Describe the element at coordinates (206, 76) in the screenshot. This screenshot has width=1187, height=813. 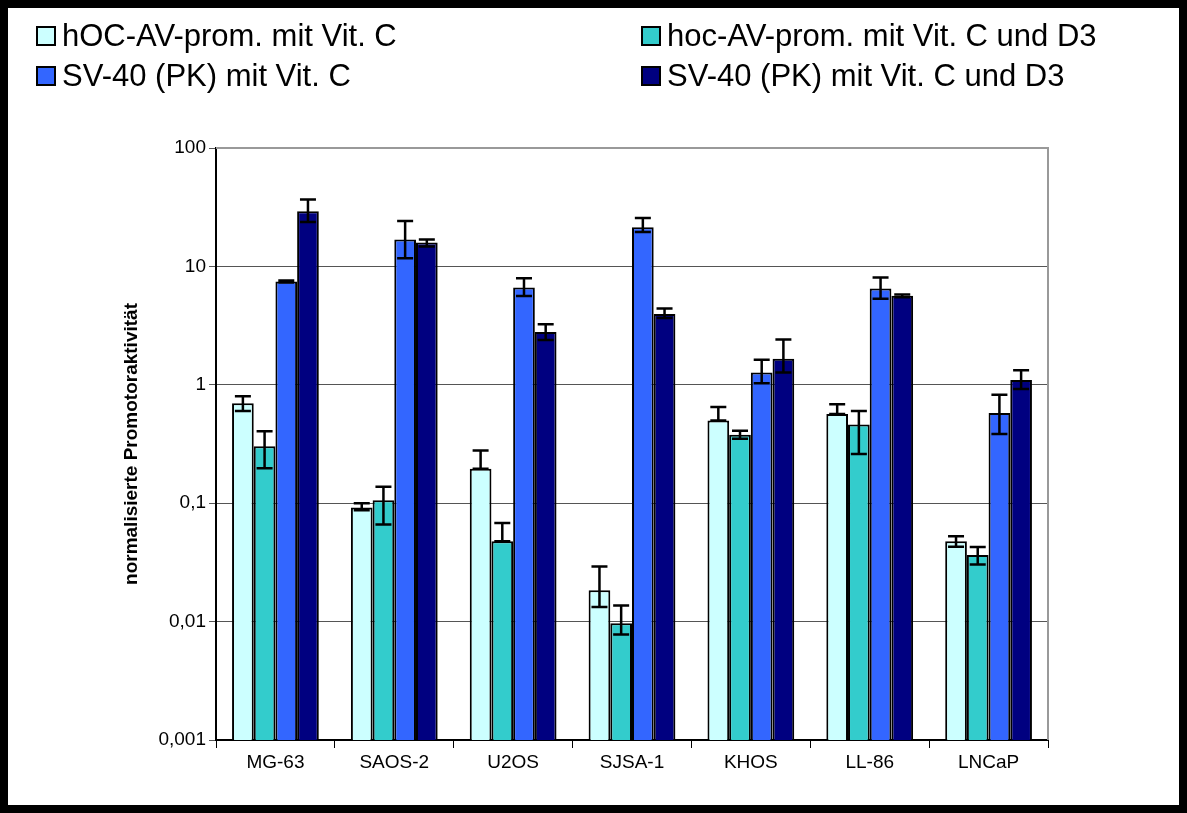
I see `legend-label: SV-40 (PK) mit Vit. C` at that location.